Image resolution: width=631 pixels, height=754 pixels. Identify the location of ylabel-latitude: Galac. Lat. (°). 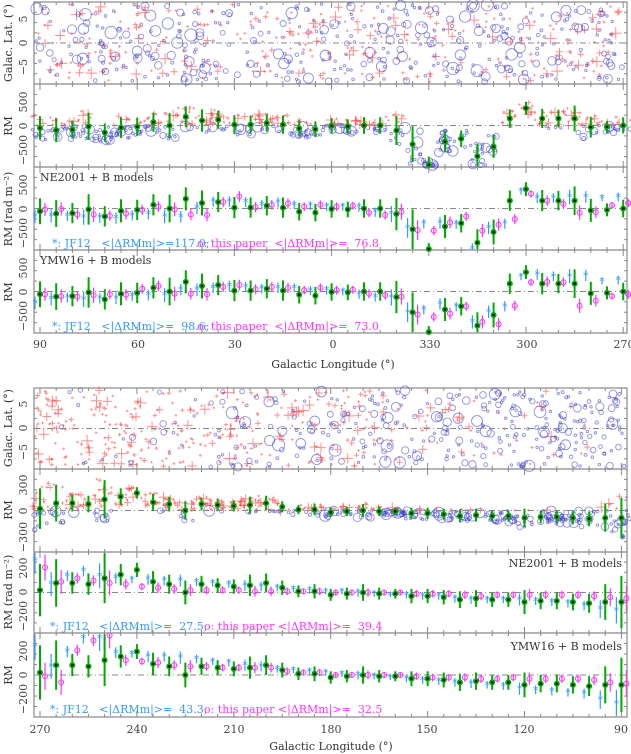
(8, 428).